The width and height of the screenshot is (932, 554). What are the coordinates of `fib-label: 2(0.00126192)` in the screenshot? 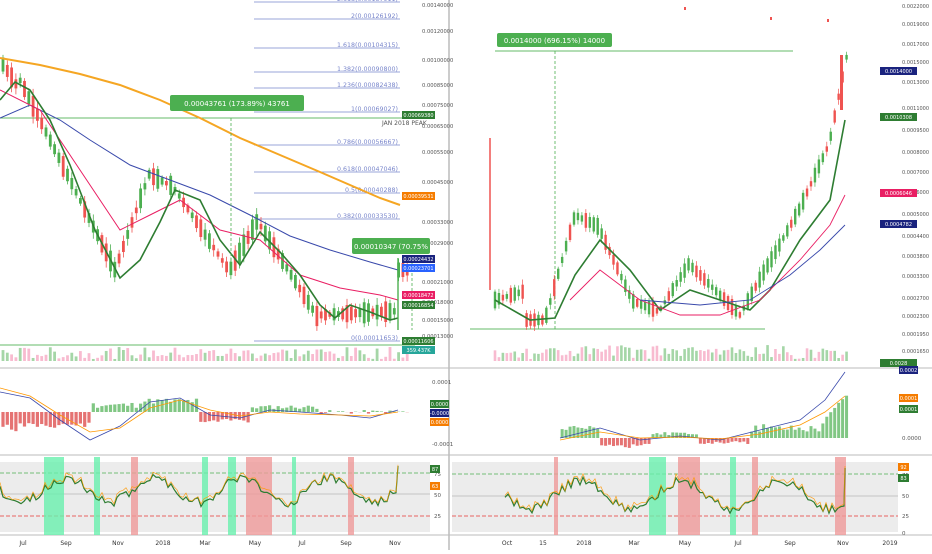 It's located at (374, 16).